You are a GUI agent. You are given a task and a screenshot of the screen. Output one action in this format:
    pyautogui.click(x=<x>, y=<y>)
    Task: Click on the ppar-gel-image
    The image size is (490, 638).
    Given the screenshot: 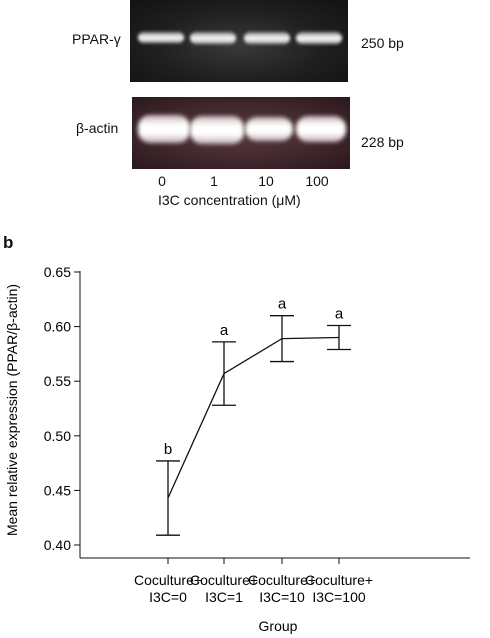 What is the action you would take?
    pyautogui.click(x=239, y=41)
    